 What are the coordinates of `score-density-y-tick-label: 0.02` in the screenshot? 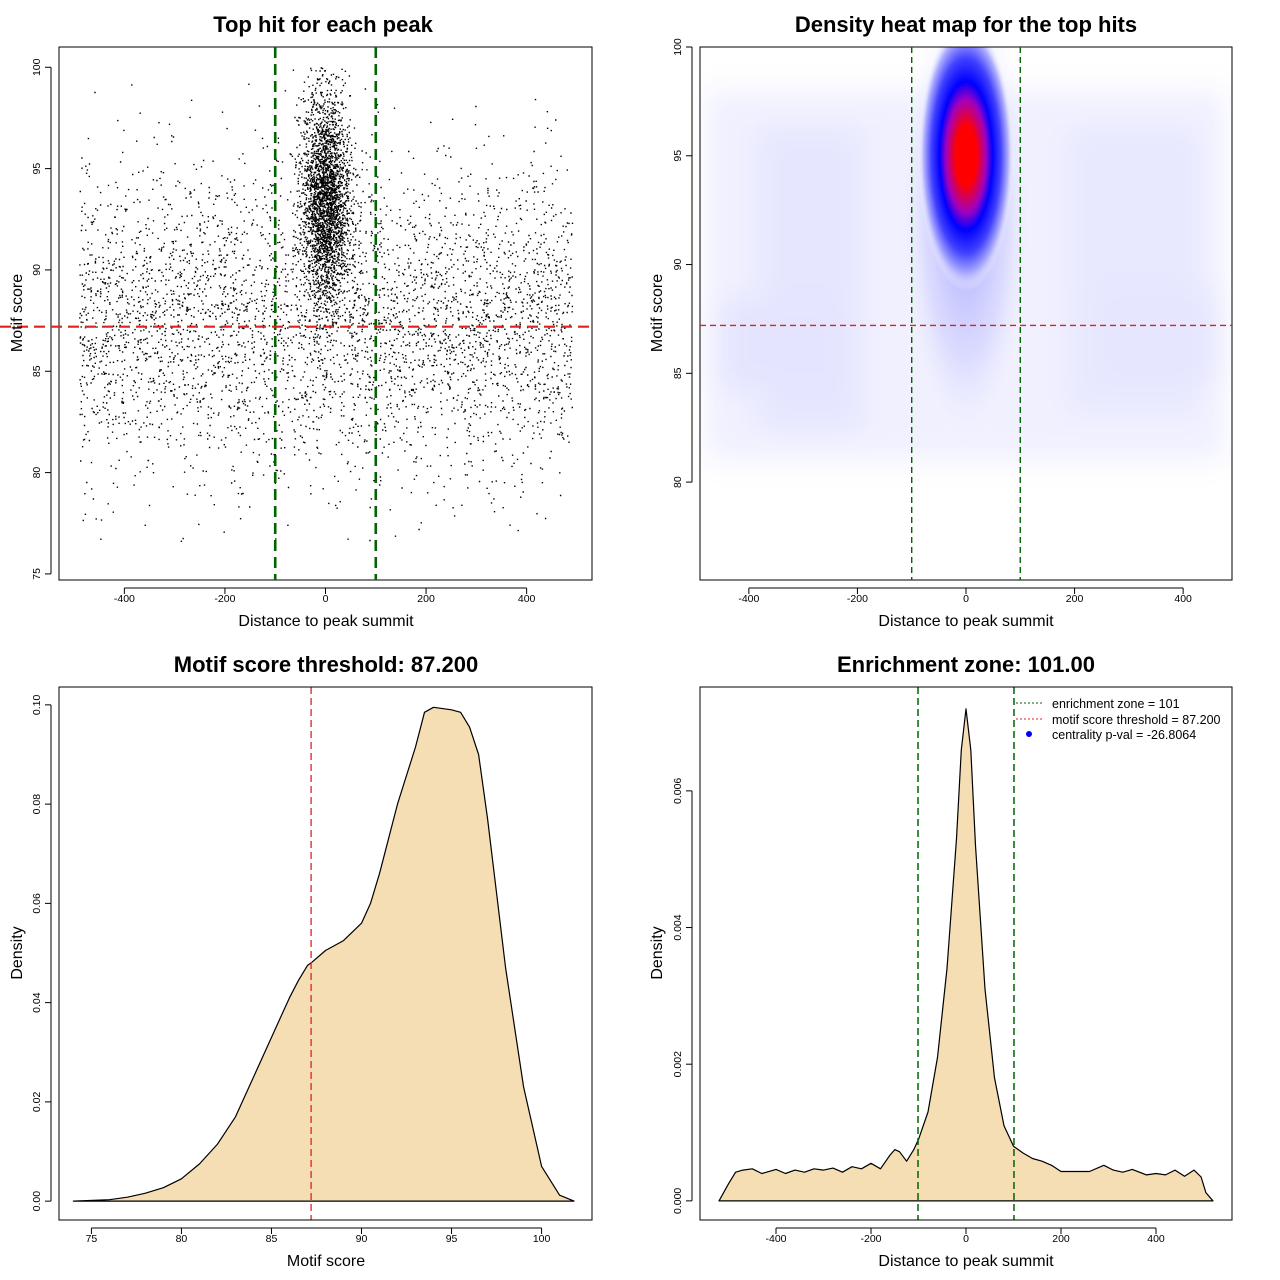 It's located at (37, 1102).